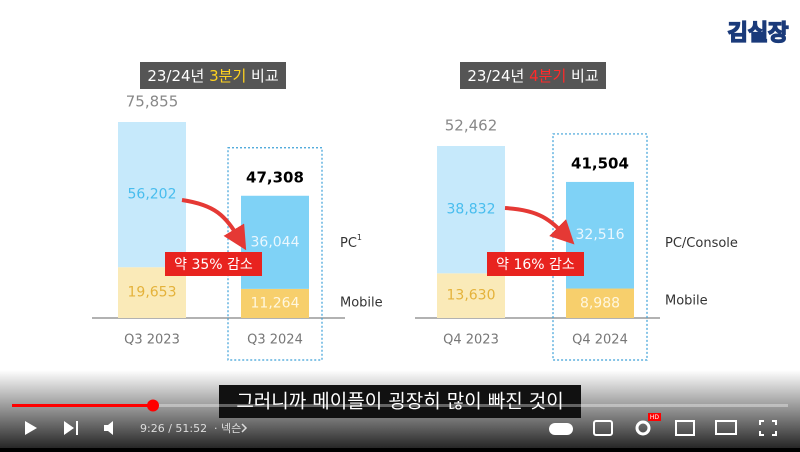 The width and height of the screenshot is (800, 452). Describe the element at coordinates (471, 210) in the screenshot. I see `pc-label: 38,832` at that location.